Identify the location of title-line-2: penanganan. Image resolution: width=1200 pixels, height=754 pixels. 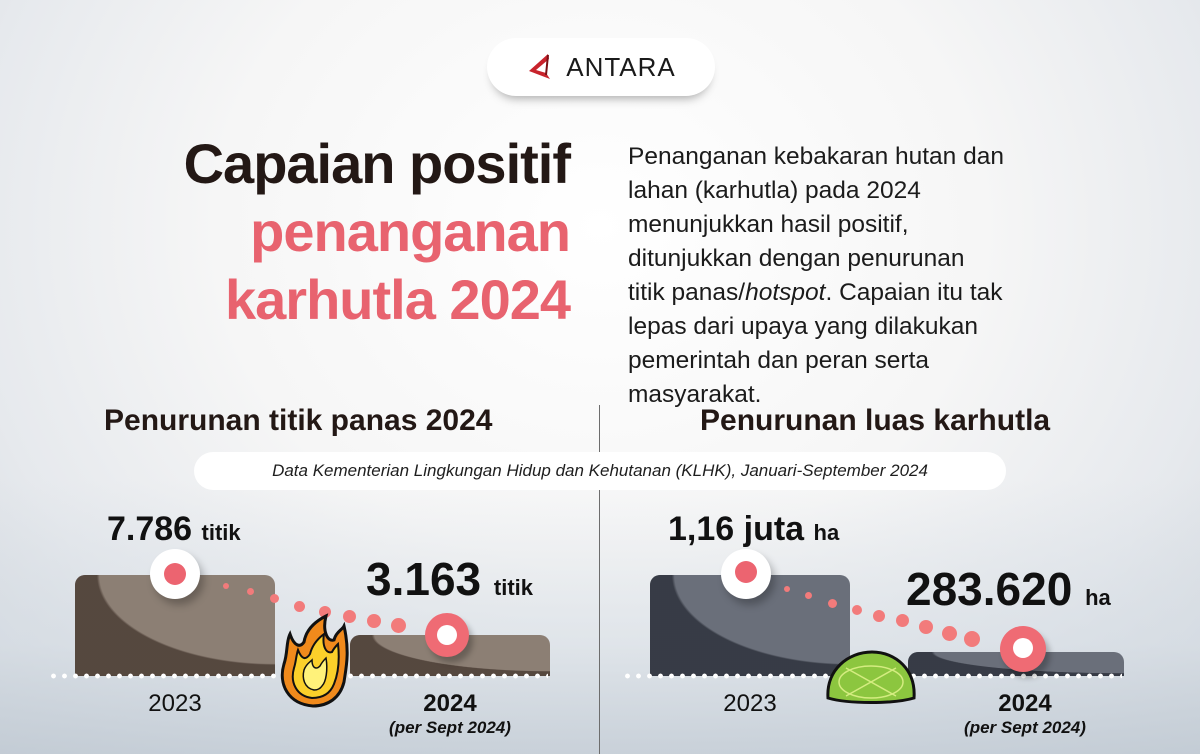
(410, 231).